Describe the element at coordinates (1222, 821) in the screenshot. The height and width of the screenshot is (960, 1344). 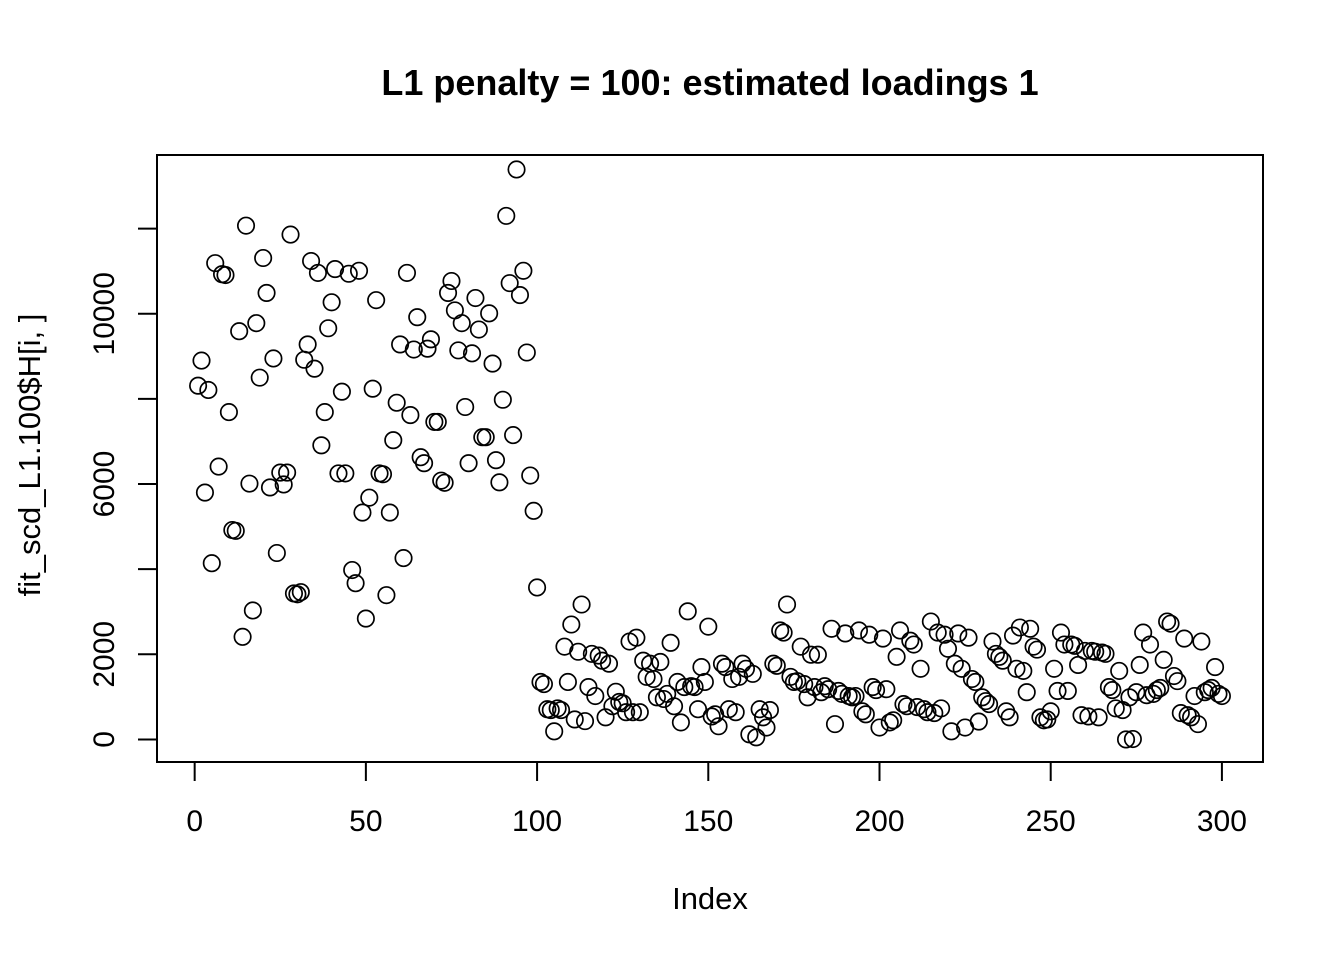
I see `x-tick-label: 300` at that location.